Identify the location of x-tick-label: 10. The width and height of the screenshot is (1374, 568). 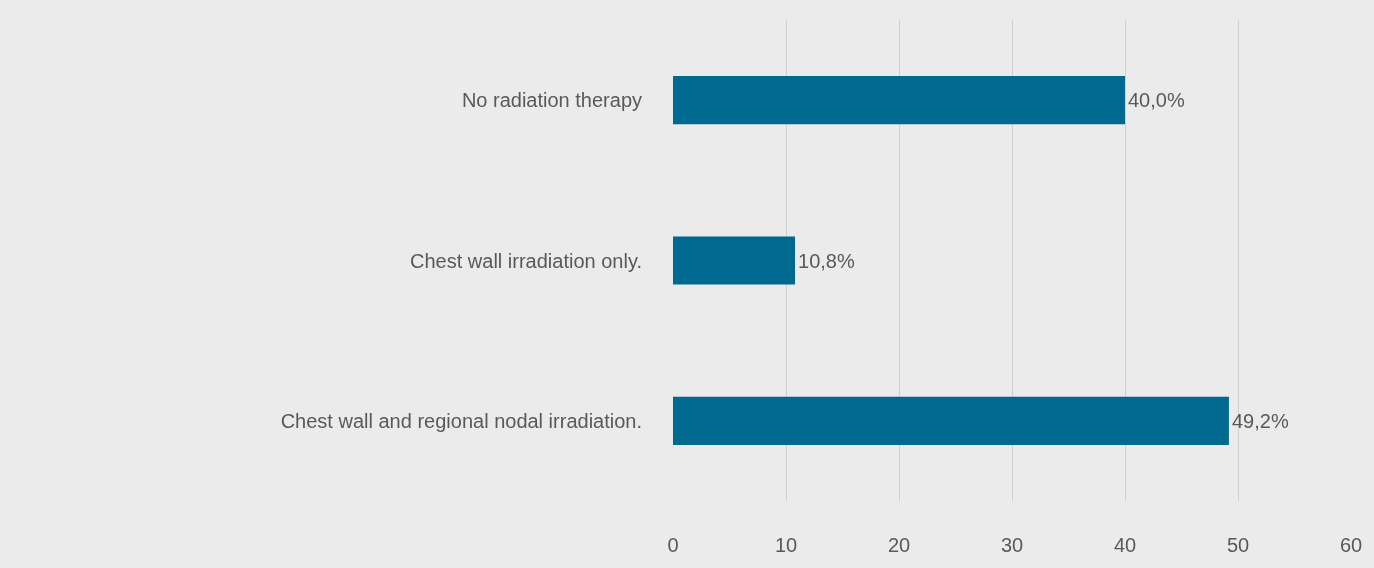
(786, 545).